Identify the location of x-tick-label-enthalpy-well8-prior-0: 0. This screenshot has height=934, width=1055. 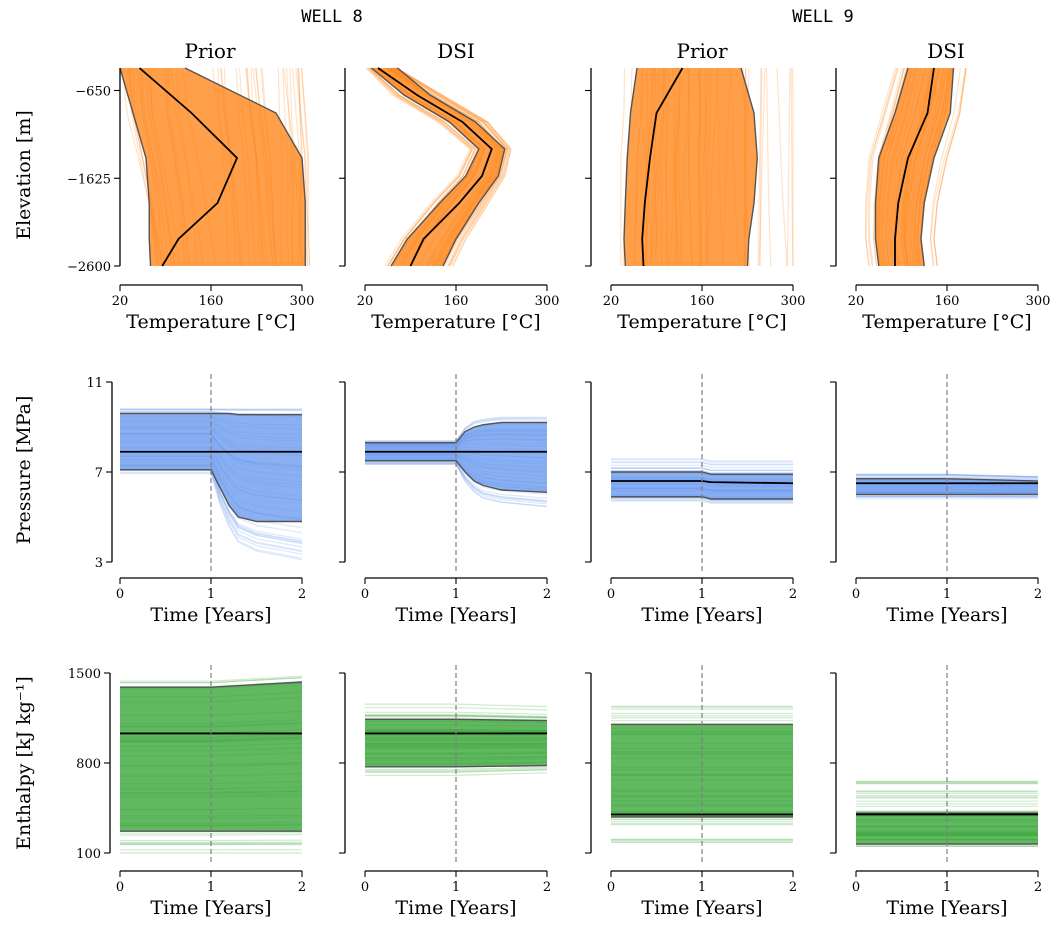
(120, 887).